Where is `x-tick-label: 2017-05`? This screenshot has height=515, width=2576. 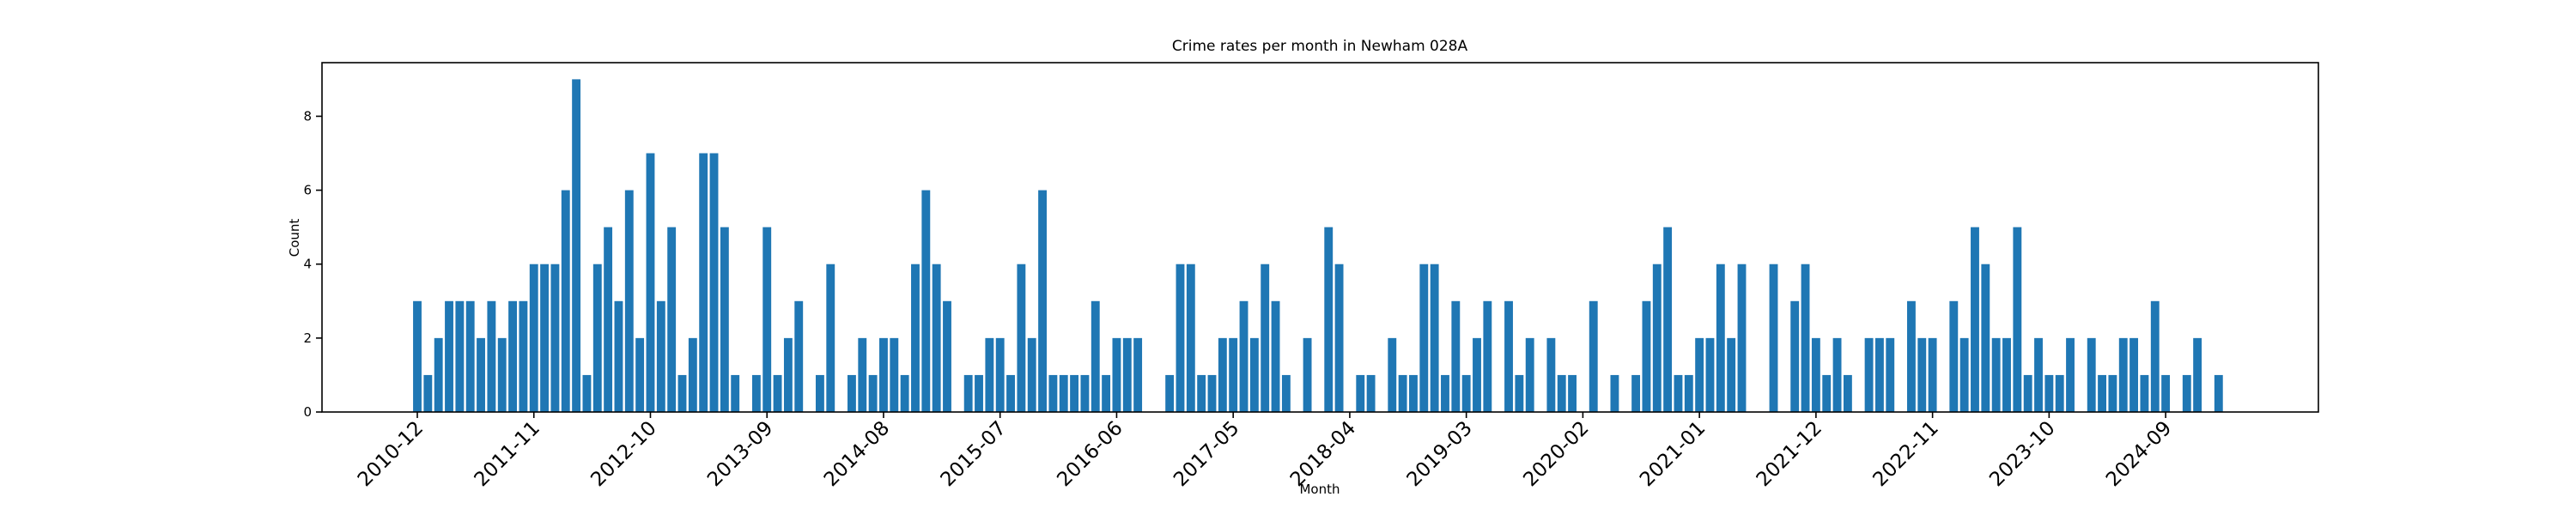
x-tick-label: 2017-05 is located at coordinates (1206, 454).